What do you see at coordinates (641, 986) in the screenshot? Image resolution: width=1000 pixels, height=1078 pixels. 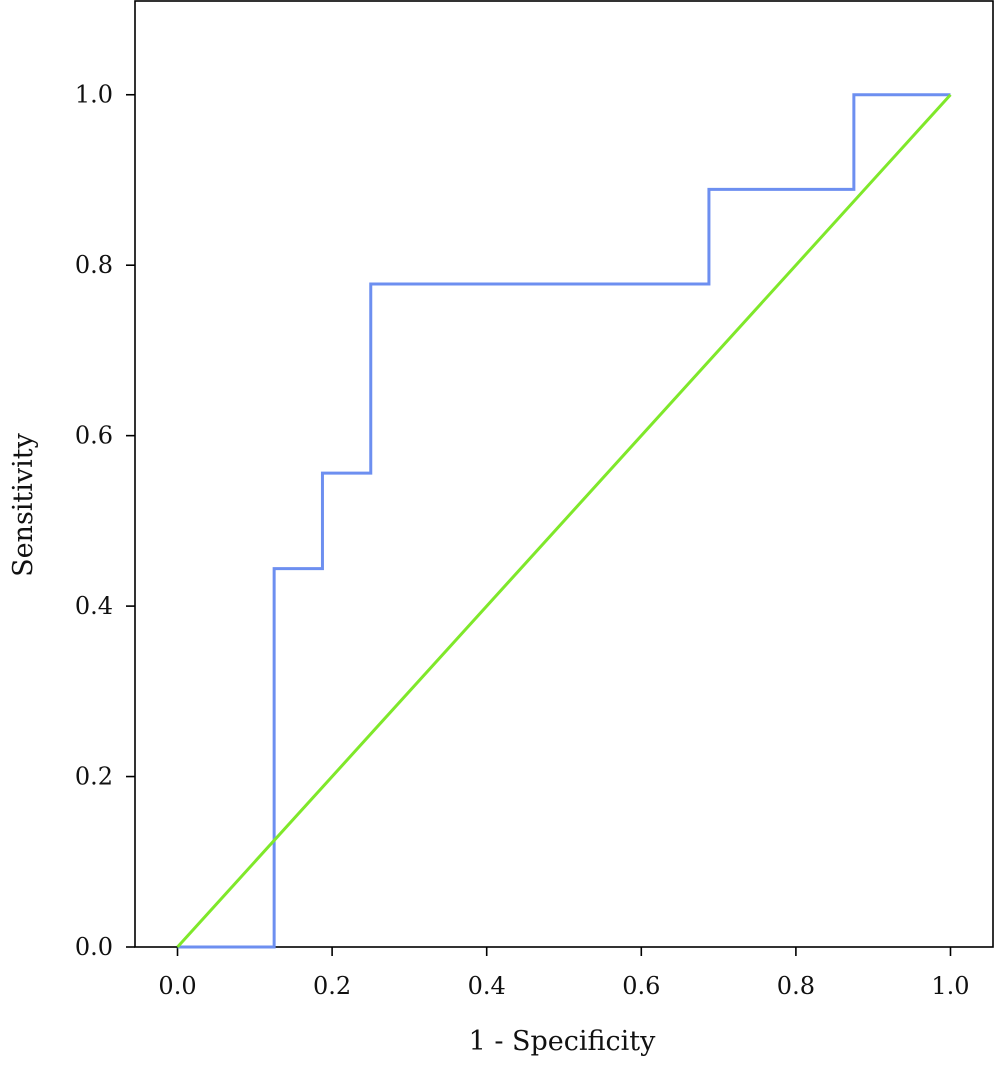 I see `x-tick-label: 0.6` at bounding box center [641, 986].